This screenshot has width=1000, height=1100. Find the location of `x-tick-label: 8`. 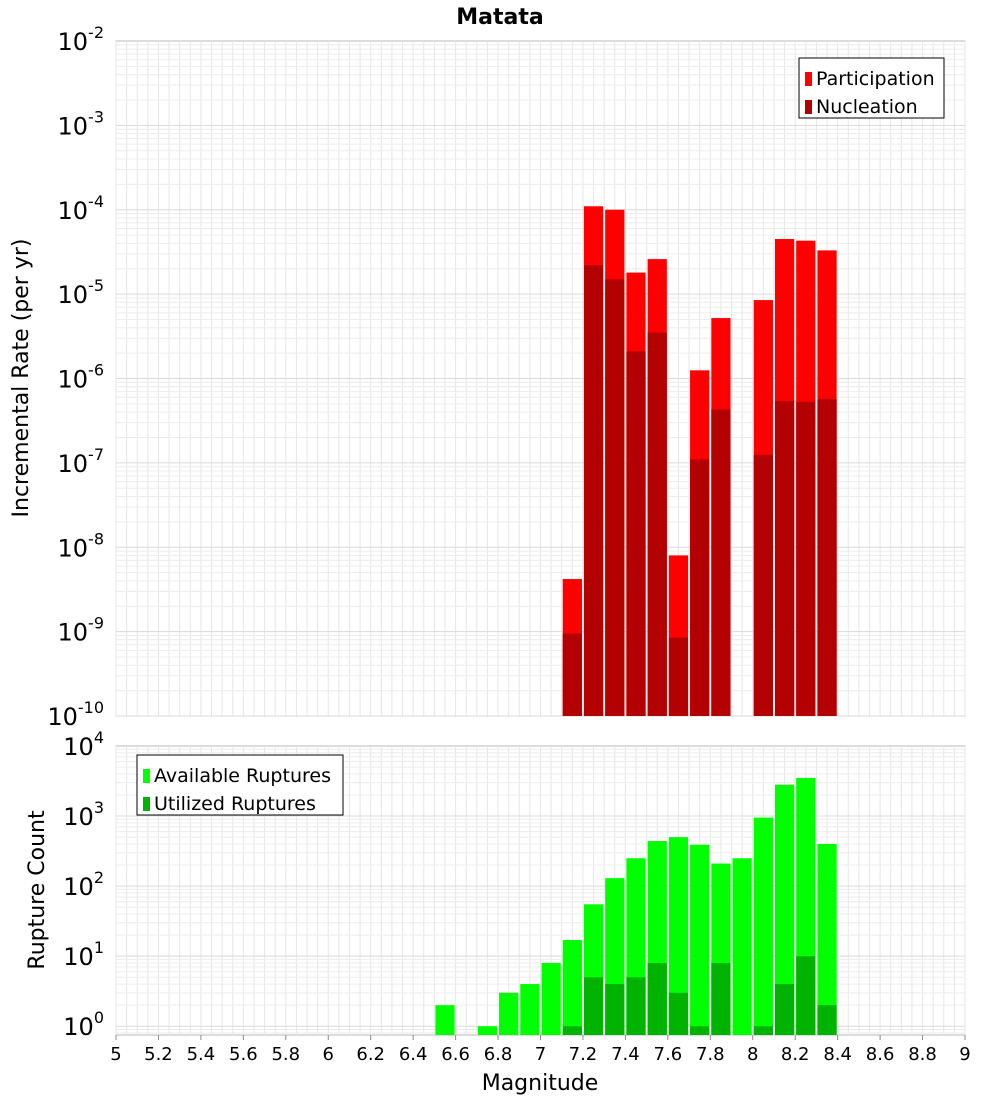

x-tick-label: 8 is located at coordinates (752, 1054).